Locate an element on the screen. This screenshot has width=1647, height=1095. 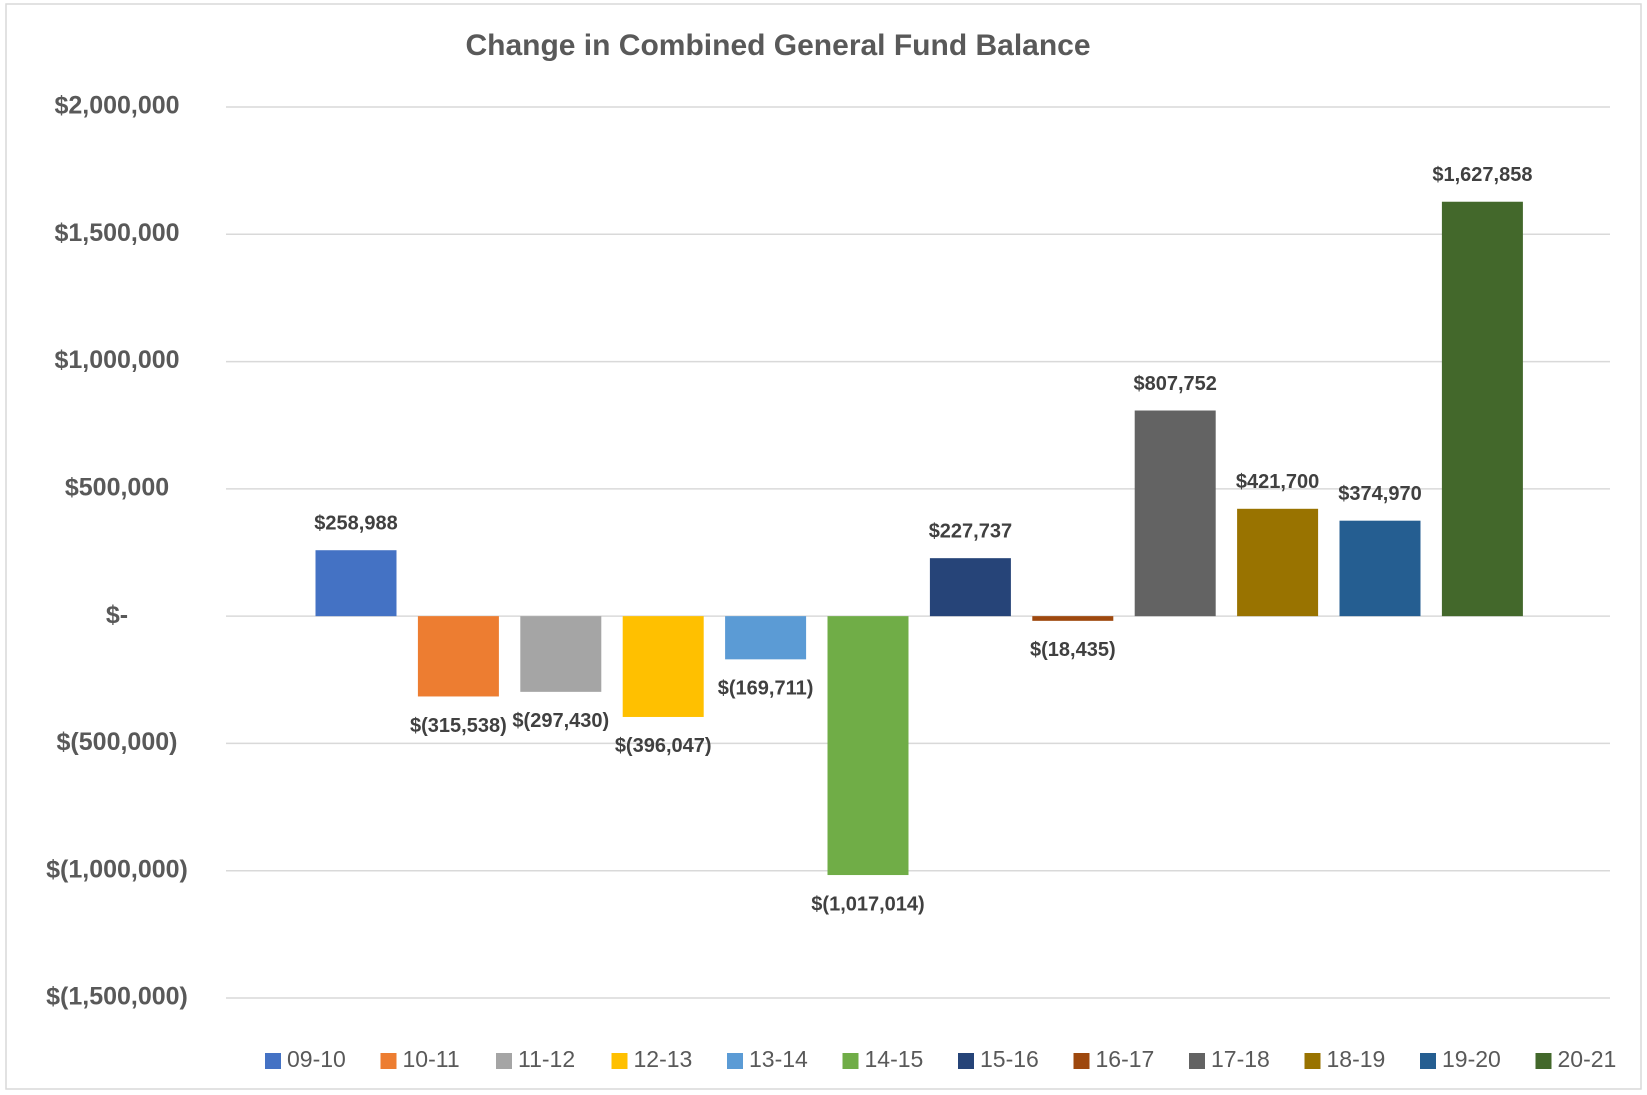
data-label: $258,988 is located at coordinates (355, 523).